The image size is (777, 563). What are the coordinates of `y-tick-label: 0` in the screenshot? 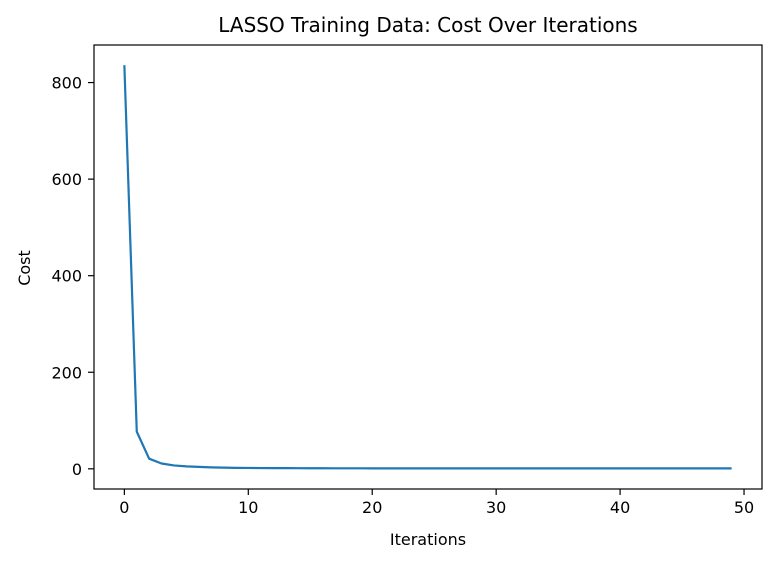 It's located at (77, 469).